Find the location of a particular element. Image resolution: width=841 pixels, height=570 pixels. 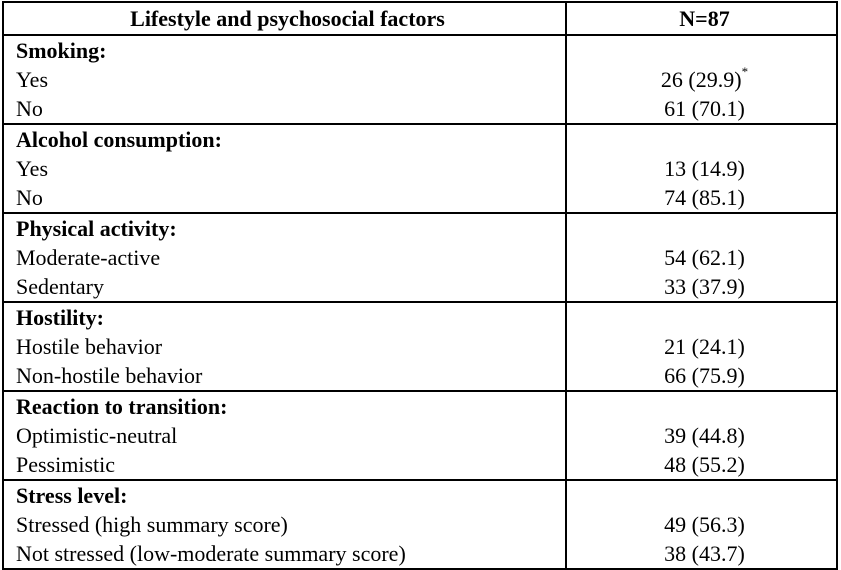

table-row: No 74 (85.1) is located at coordinates (420, 198).